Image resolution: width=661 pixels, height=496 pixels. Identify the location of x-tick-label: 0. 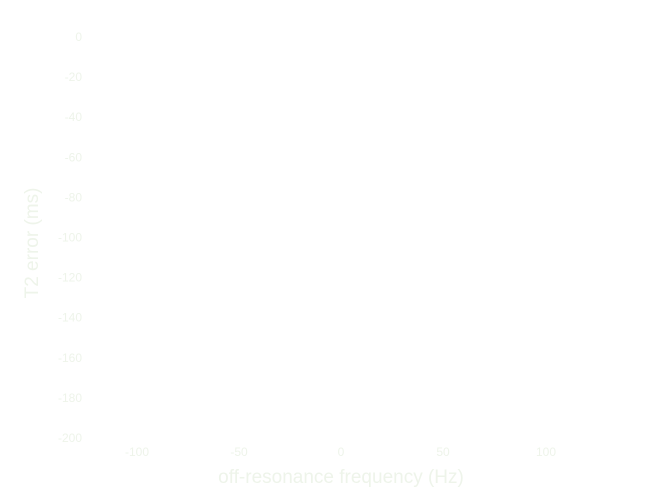
(341, 452).